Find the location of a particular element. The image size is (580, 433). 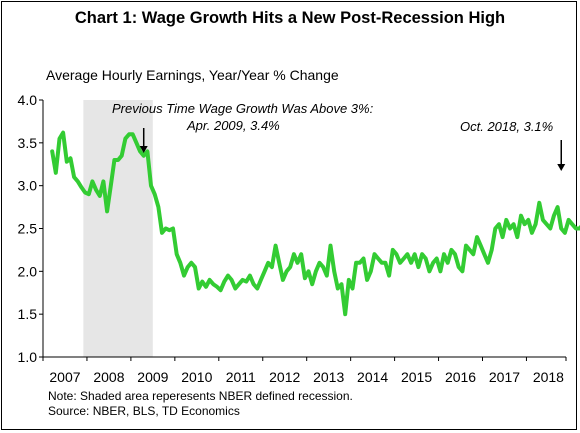

source-note: Source: NBER, BLS, TD Economics is located at coordinates (144, 411).